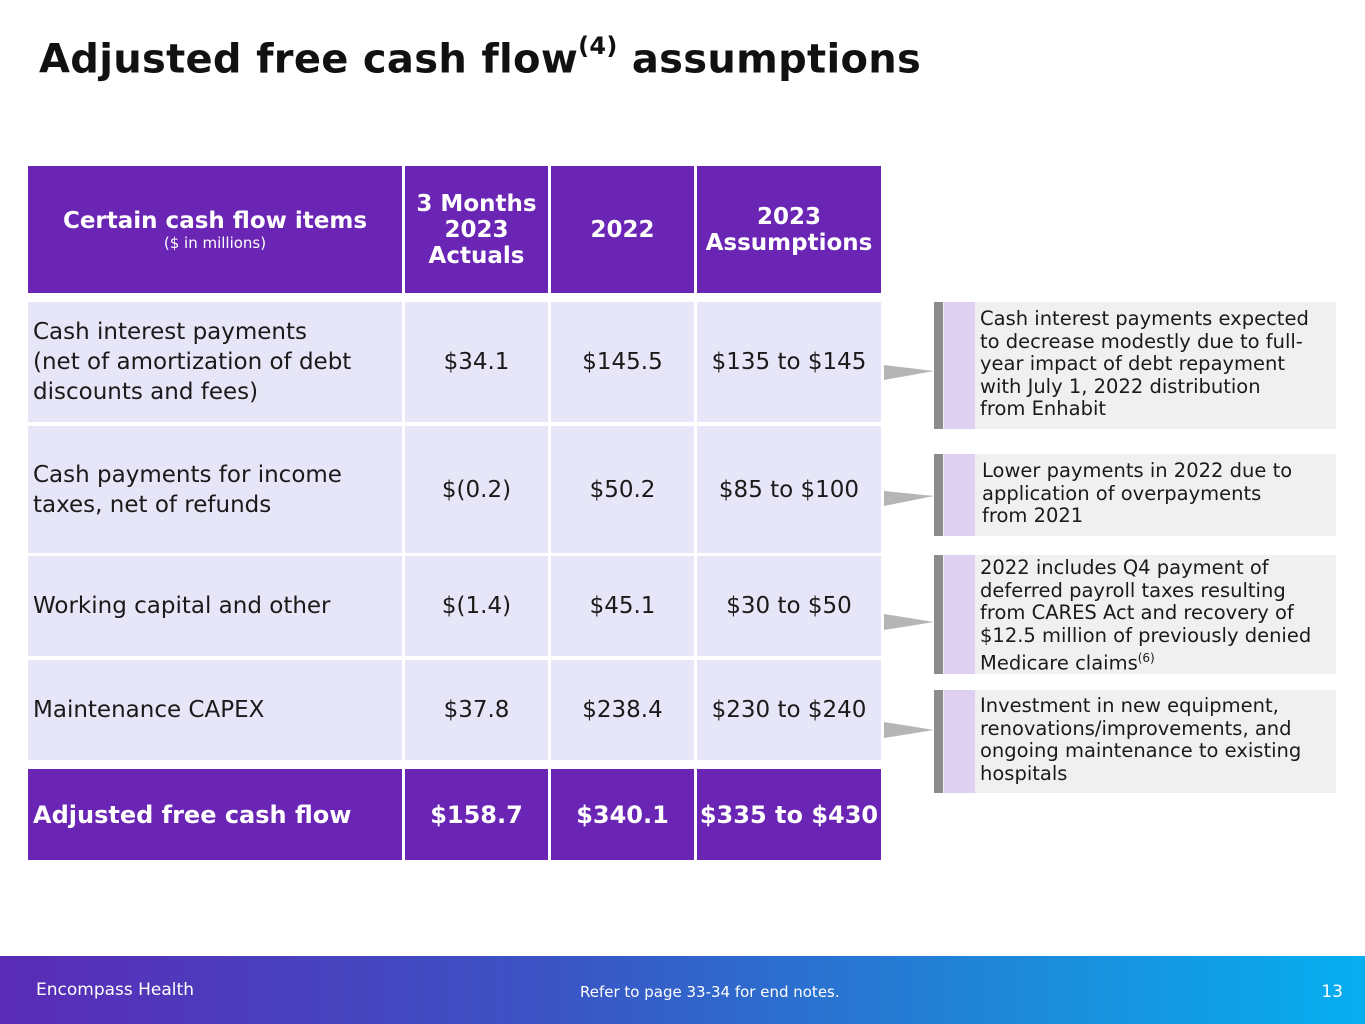  Describe the element at coordinates (788, 216) in the screenshot. I see `header-col4-line1: 2023` at that location.